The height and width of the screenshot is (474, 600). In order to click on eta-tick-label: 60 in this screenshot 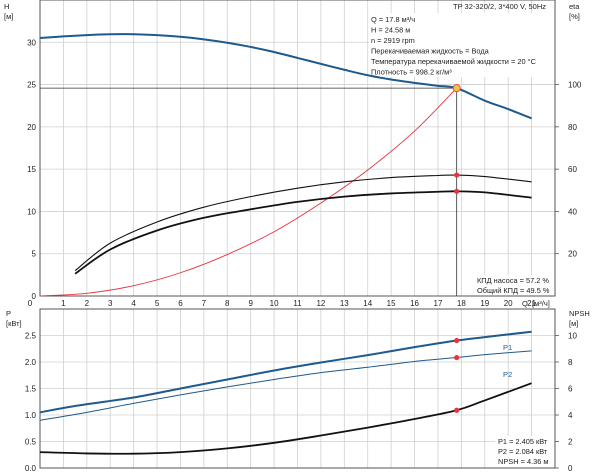, I will do `click(572, 169)`.